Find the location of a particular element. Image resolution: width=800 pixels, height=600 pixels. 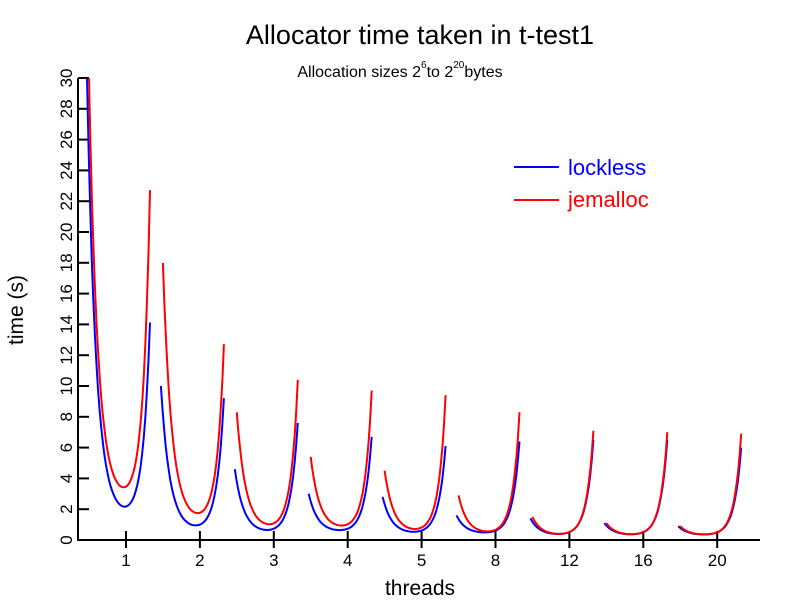

x-tick-label: 20 is located at coordinates (717, 560).